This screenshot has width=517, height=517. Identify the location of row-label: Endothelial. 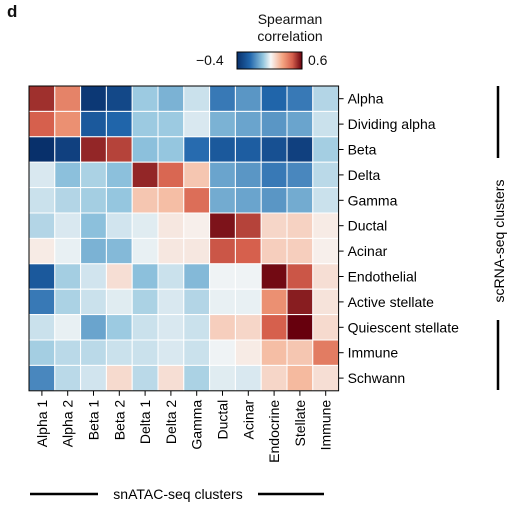
(382, 277).